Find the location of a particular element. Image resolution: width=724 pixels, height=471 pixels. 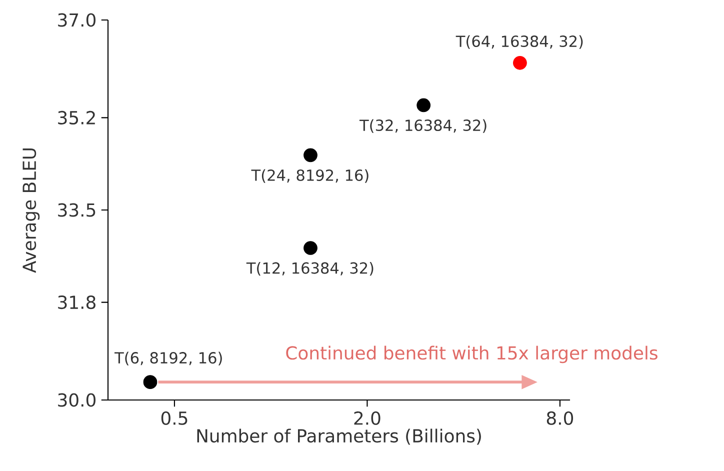

y-tick-label: 33.5 is located at coordinates (77, 210).